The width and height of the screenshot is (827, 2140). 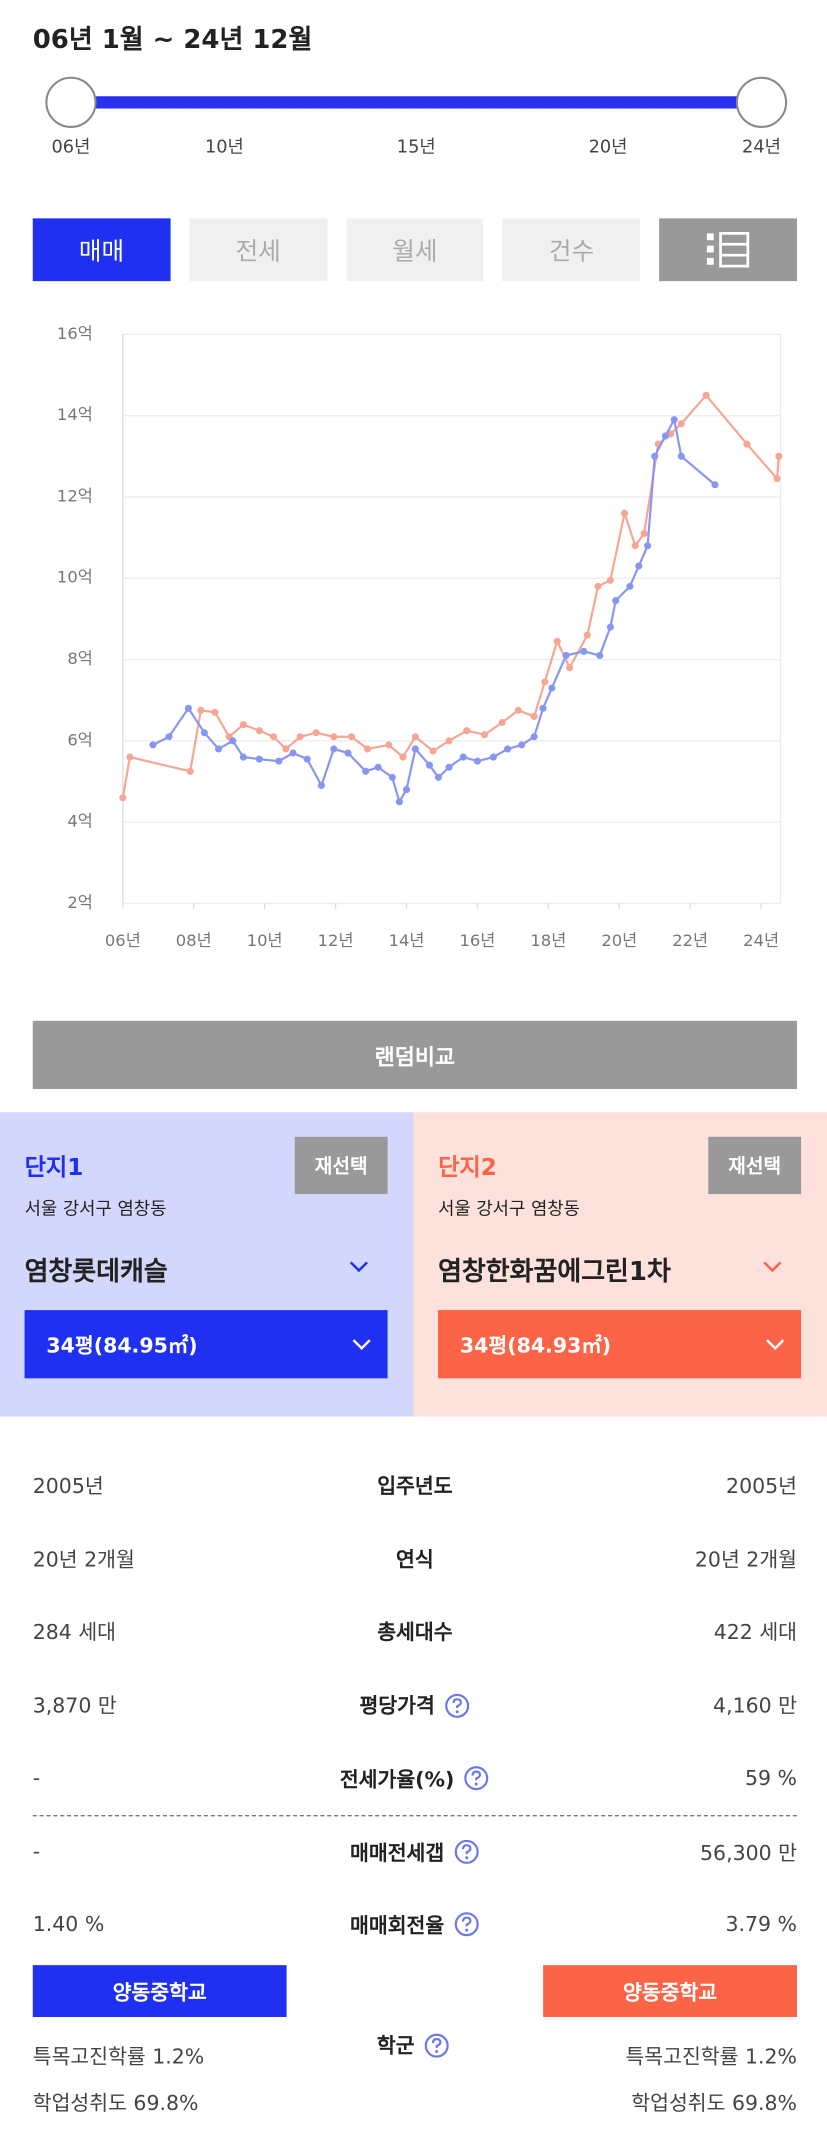 What do you see at coordinates (68, 1486) in the screenshot?
I see `left-value: 2005년` at bounding box center [68, 1486].